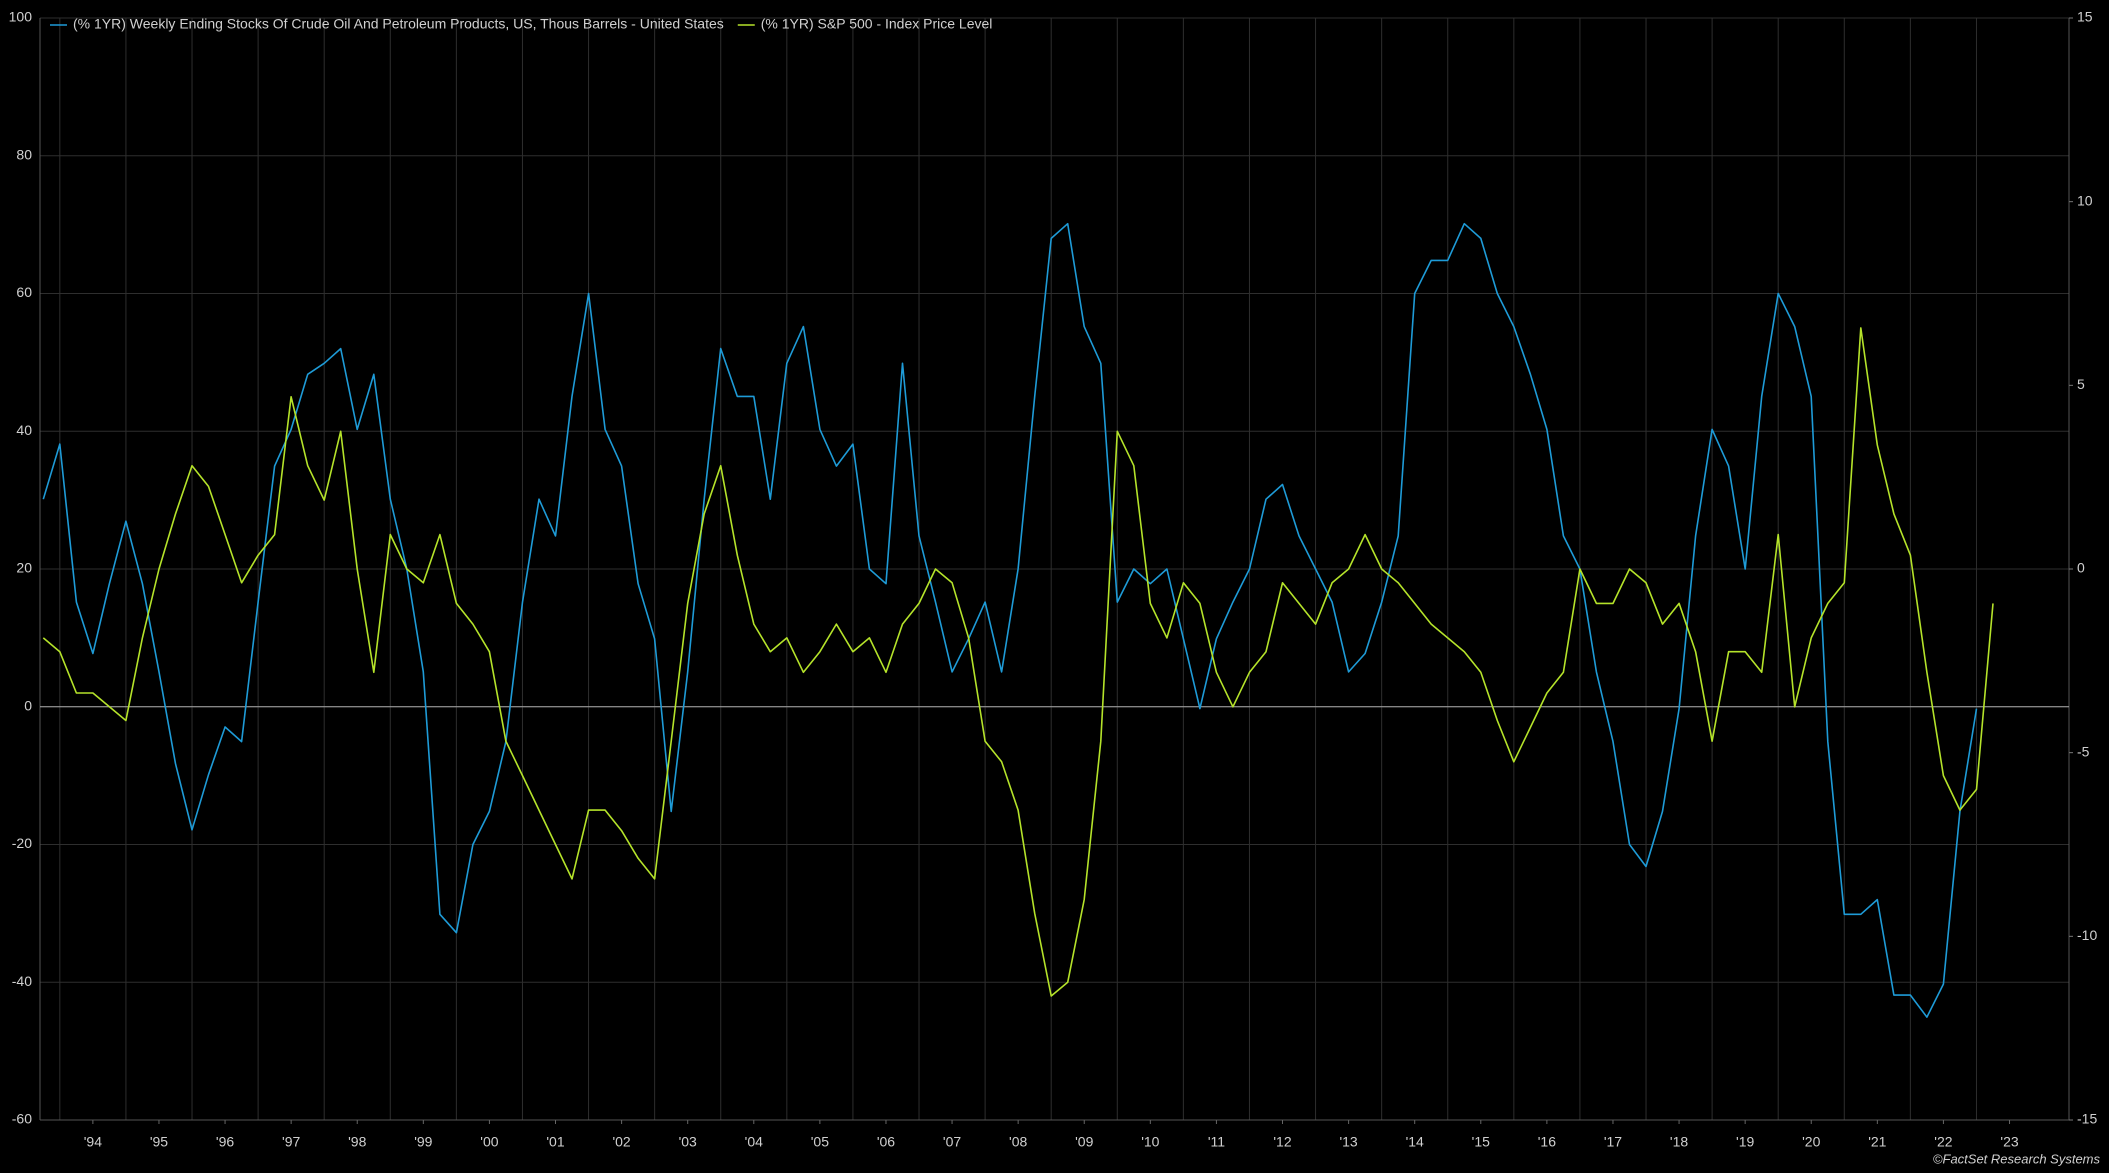  What do you see at coordinates (1547, 1142) in the screenshot?
I see `x-tick-label: '16` at bounding box center [1547, 1142].